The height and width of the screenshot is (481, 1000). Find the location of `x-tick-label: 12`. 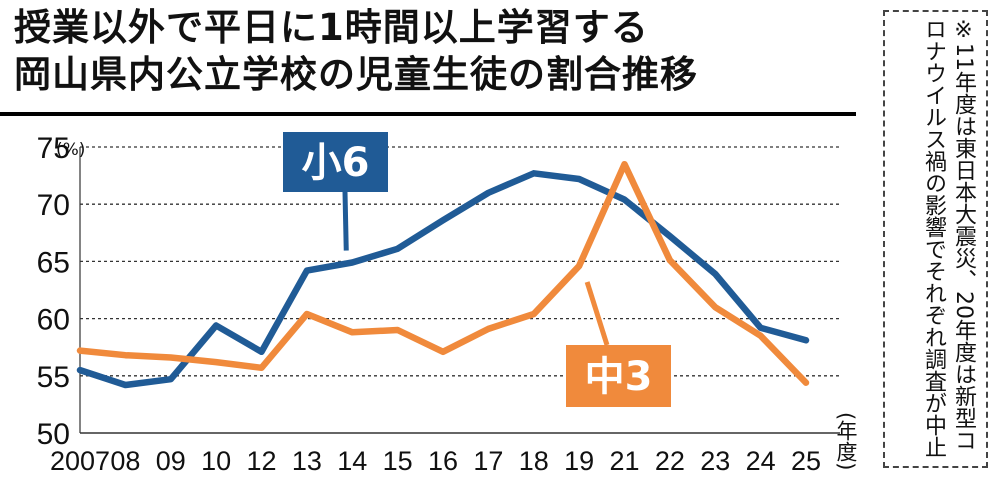

x-tick-label: 12 is located at coordinates (261, 461).